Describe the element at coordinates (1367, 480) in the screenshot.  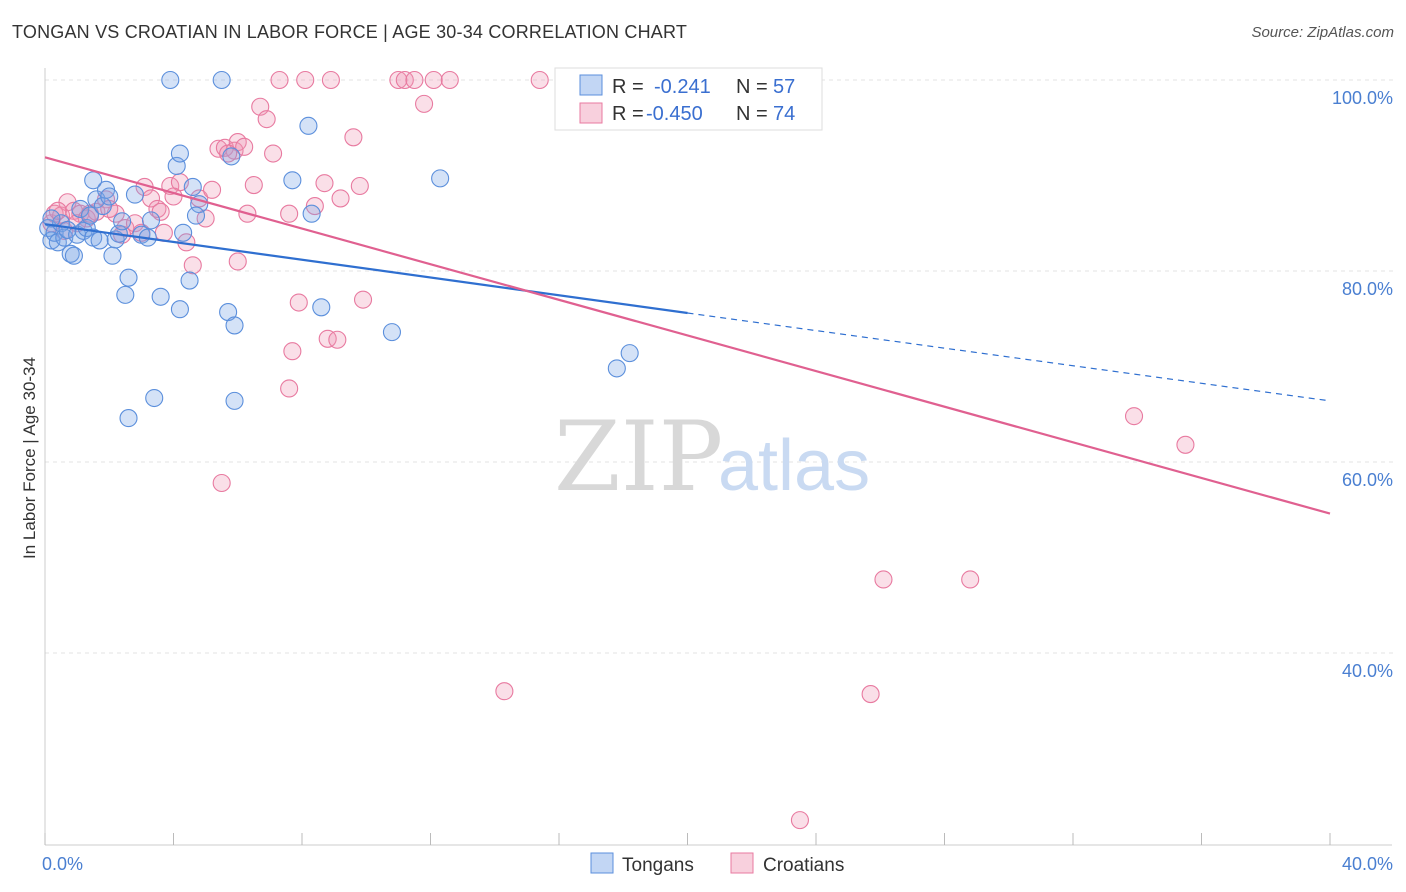
I see `y-tick-label-60: 60.0%` at that location.